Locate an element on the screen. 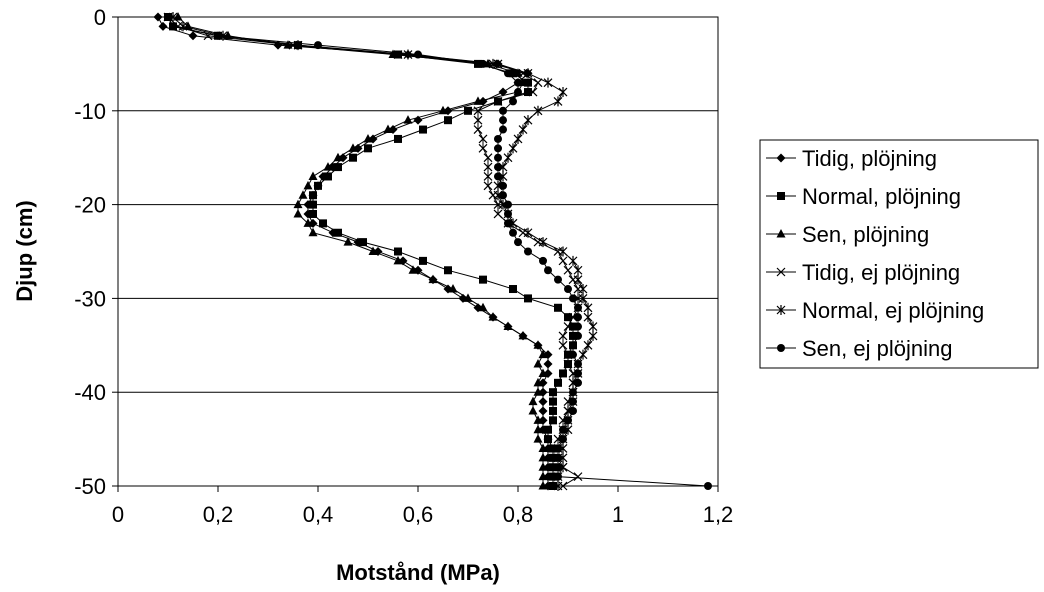 Image resolution: width=1044 pixels, height=592 pixels. legend-item: Normal, plöjning is located at coordinates (863, 196).